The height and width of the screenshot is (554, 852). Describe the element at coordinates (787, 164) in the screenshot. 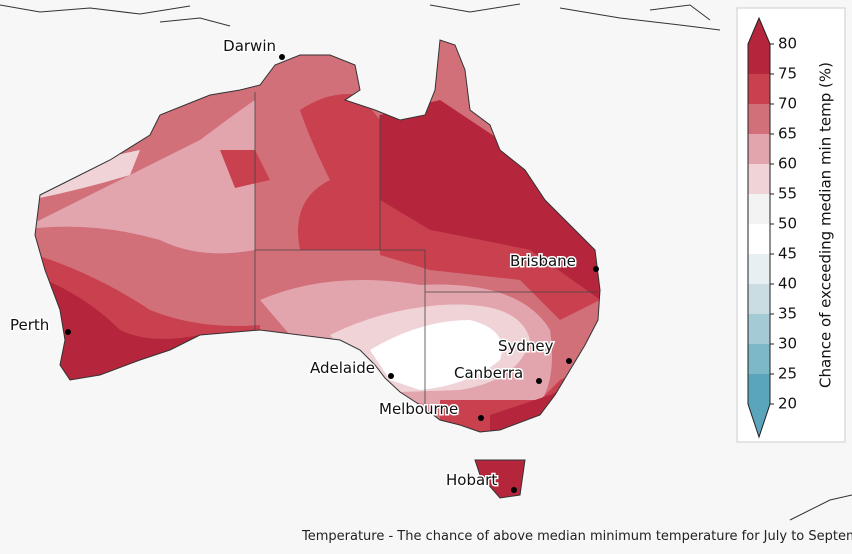

I see `colorbar-tick-label: 60` at that location.